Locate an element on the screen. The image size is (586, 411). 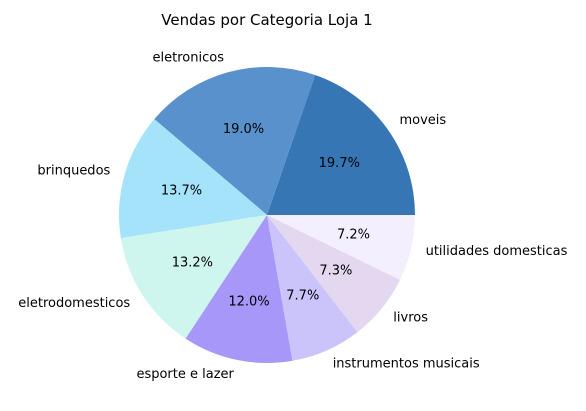
chart-title: Vendas por Categoria Loja 1 is located at coordinates (266, 20).